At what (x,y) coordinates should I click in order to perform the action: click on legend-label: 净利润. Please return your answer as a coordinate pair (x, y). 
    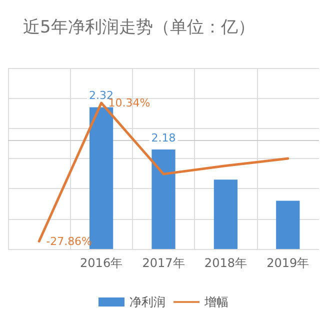
    Looking at the image, I should click on (148, 302).